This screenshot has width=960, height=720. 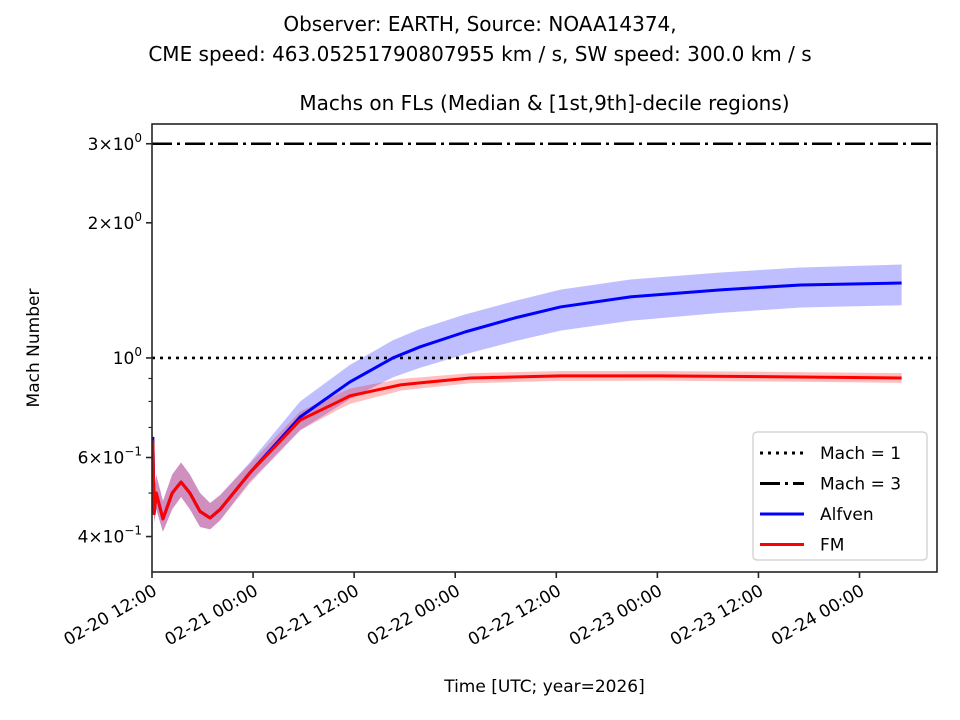 What do you see at coordinates (115, 143) in the screenshot?
I see `y-tick-label: 3×100` at bounding box center [115, 143].